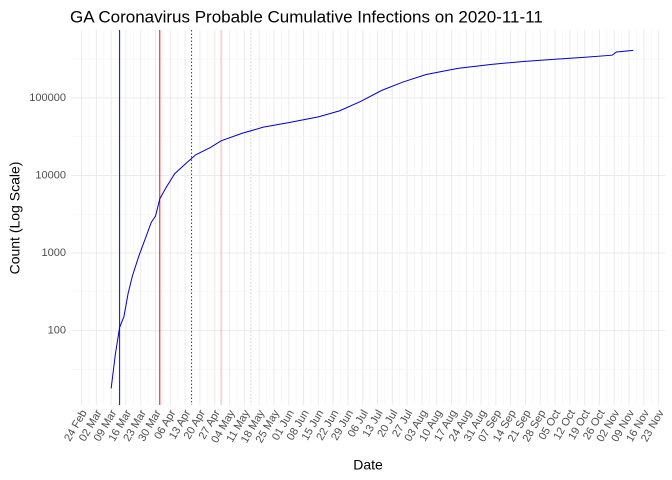 The height and width of the screenshot is (480, 672). I want to click on y-axis-title: Count (Log Scale), so click(15, 218).